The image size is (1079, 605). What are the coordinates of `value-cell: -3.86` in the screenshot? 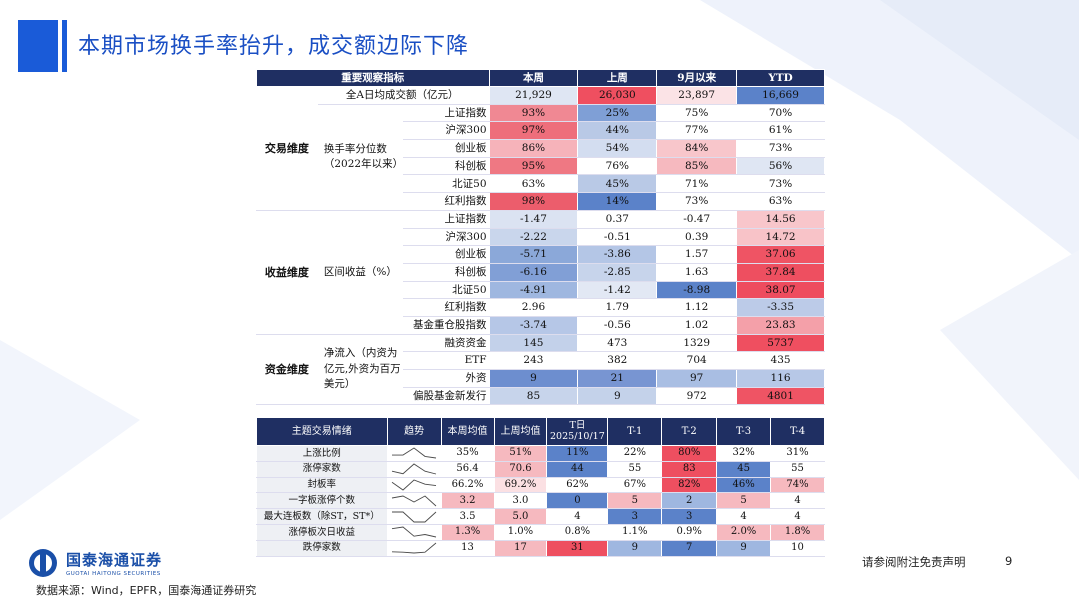 It's located at (617, 254).